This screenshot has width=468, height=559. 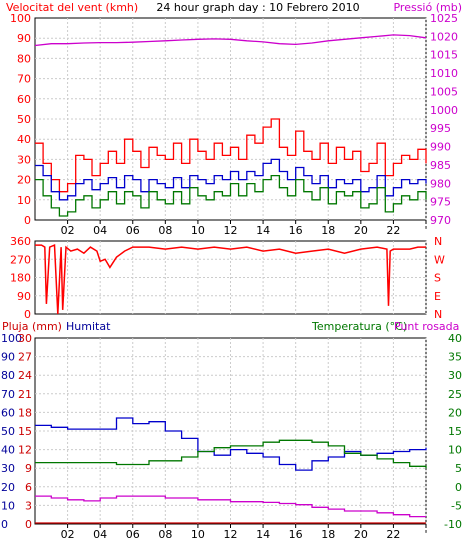 What do you see at coordinates (444, 55) in the screenshot?
I see `pressure-tick-label: 1015` at bounding box center [444, 55].